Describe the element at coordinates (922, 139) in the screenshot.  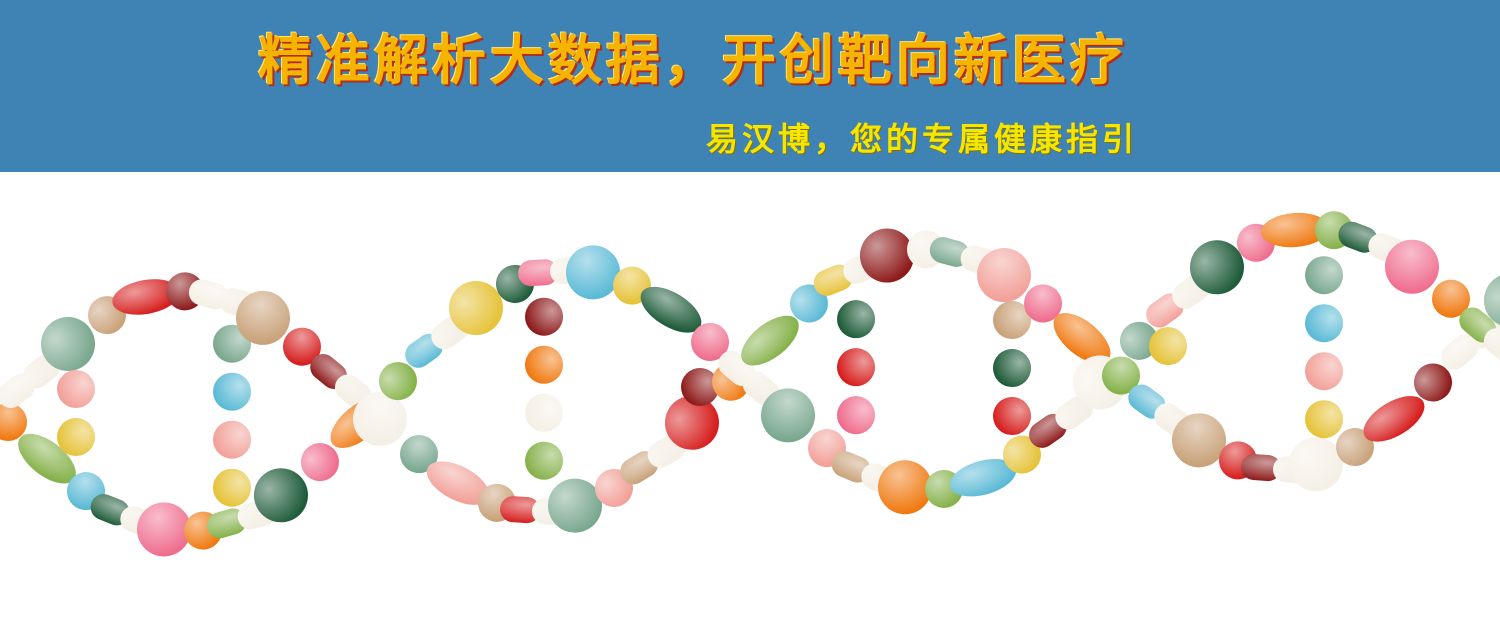
I see `subline: 易汉博，您的专属健康指引` at that location.